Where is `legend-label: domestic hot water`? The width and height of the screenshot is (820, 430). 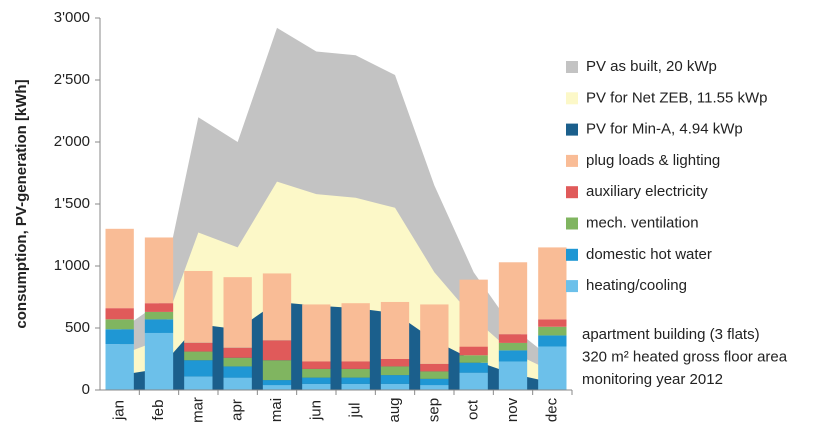
legend-label: domestic hot water is located at coordinates (649, 254).